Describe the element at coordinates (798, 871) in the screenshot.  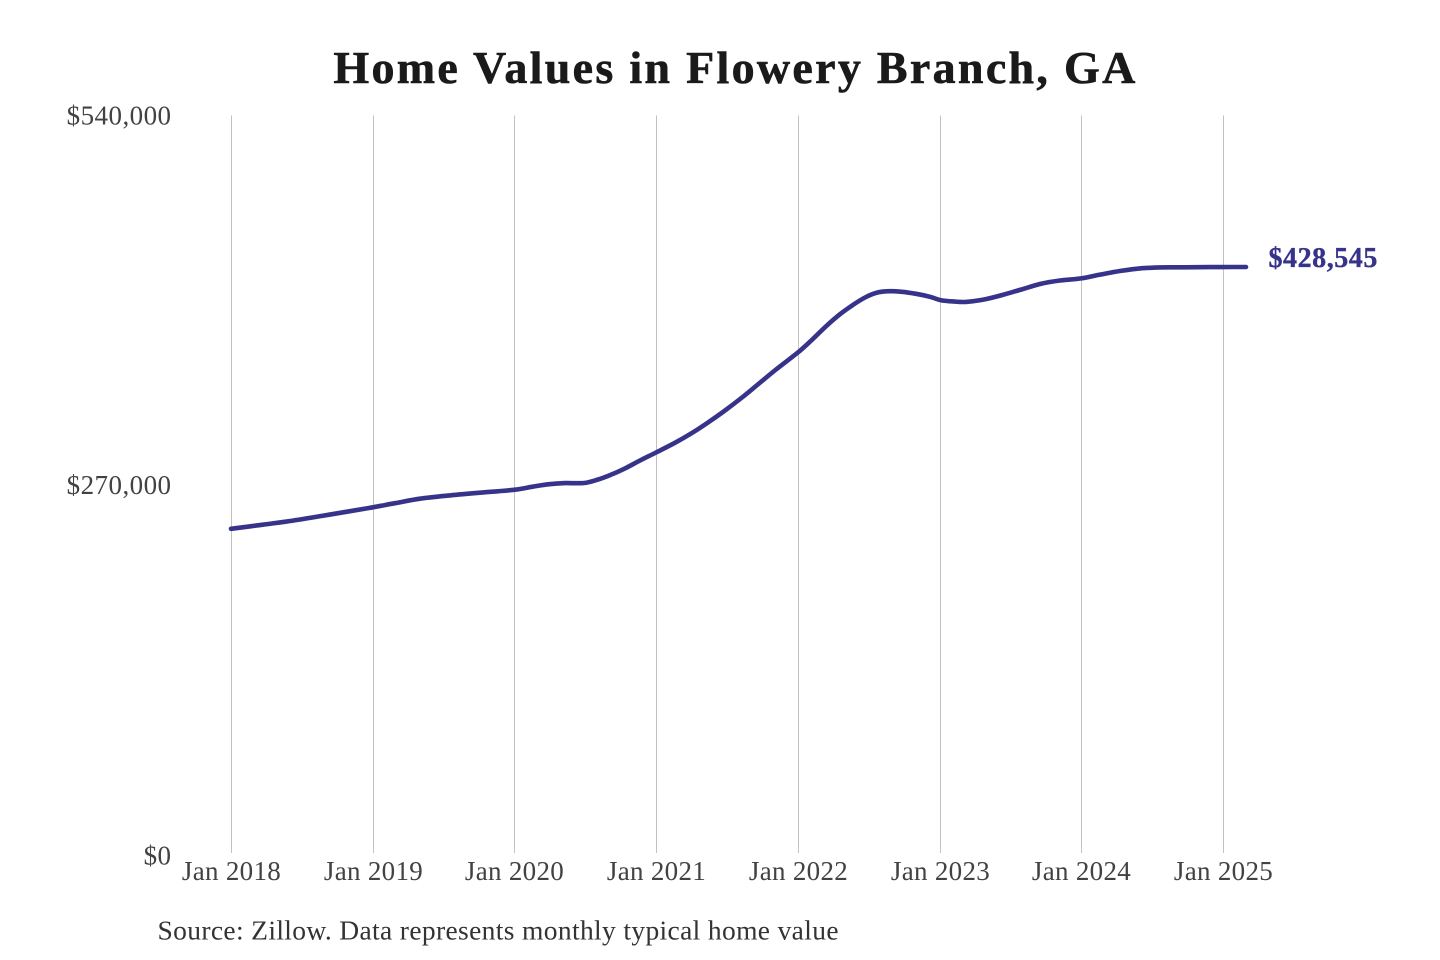
I see `svg-text: Jan 2022` at that location.